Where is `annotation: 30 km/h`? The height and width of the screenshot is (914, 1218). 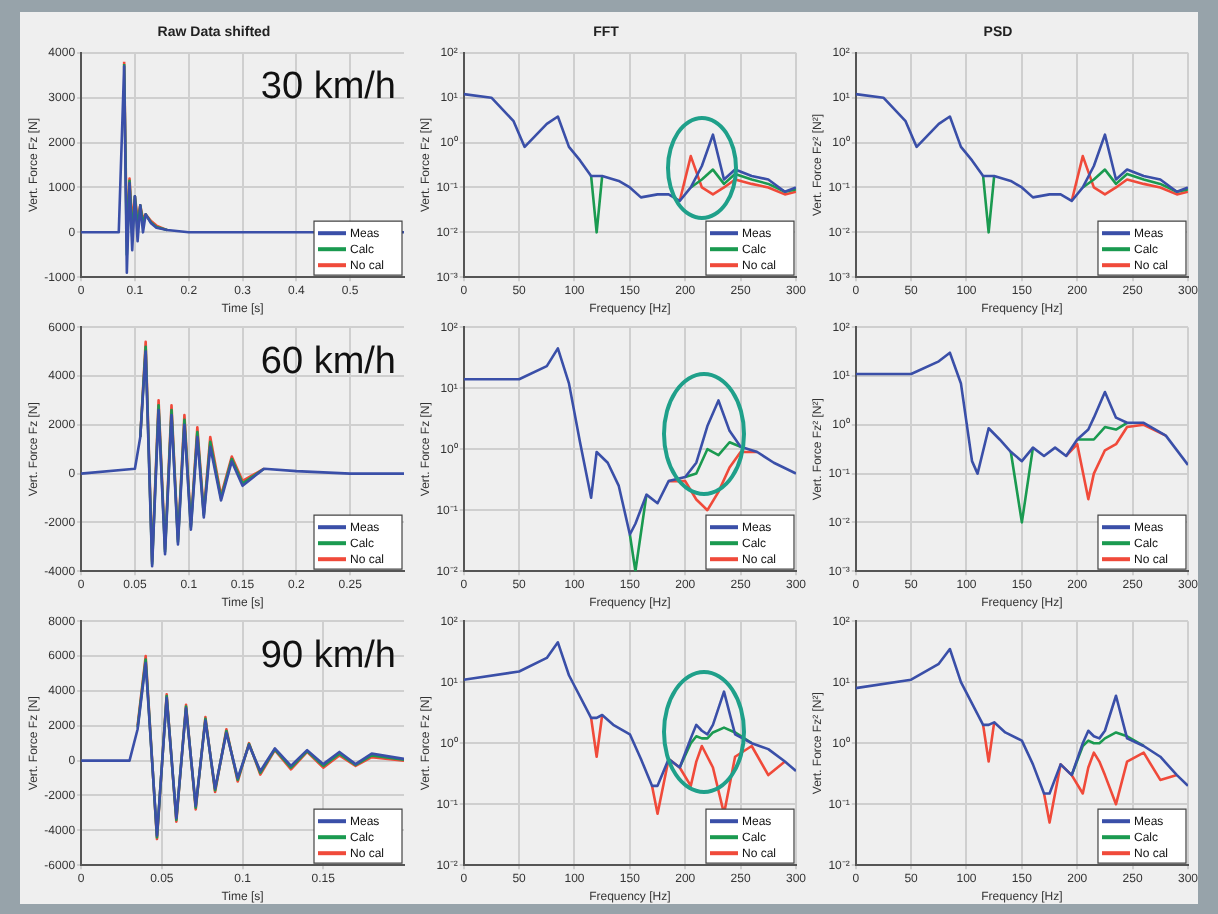
annotation: 30 km/h is located at coordinates (328, 87).